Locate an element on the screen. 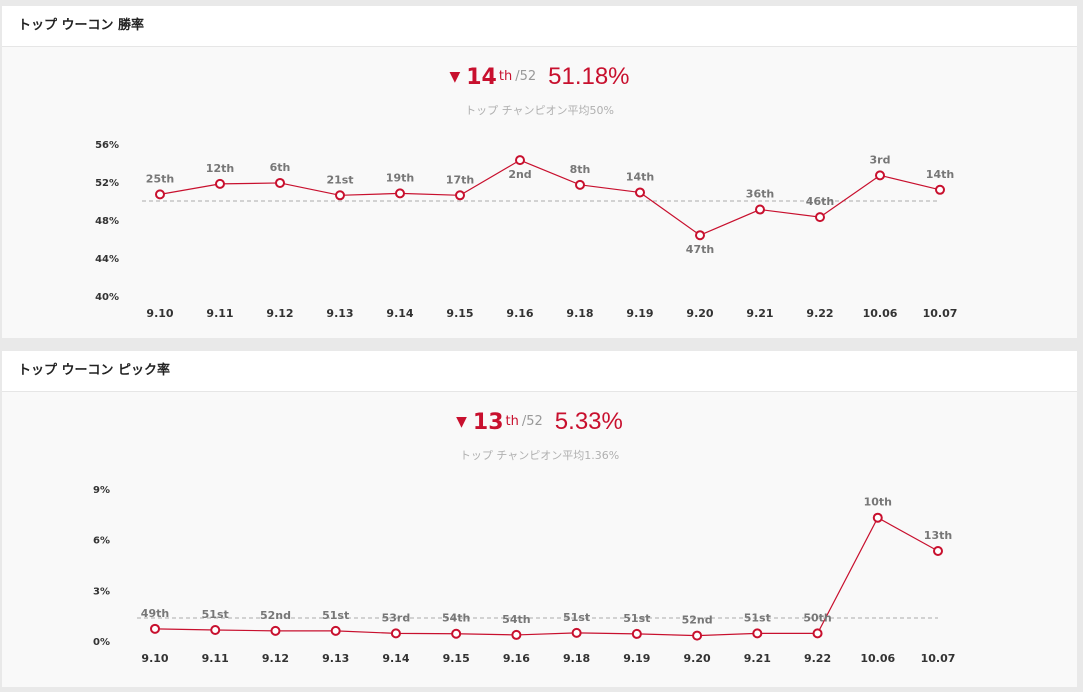 The image size is (1083, 692). data-label: 47th is located at coordinates (700, 249).